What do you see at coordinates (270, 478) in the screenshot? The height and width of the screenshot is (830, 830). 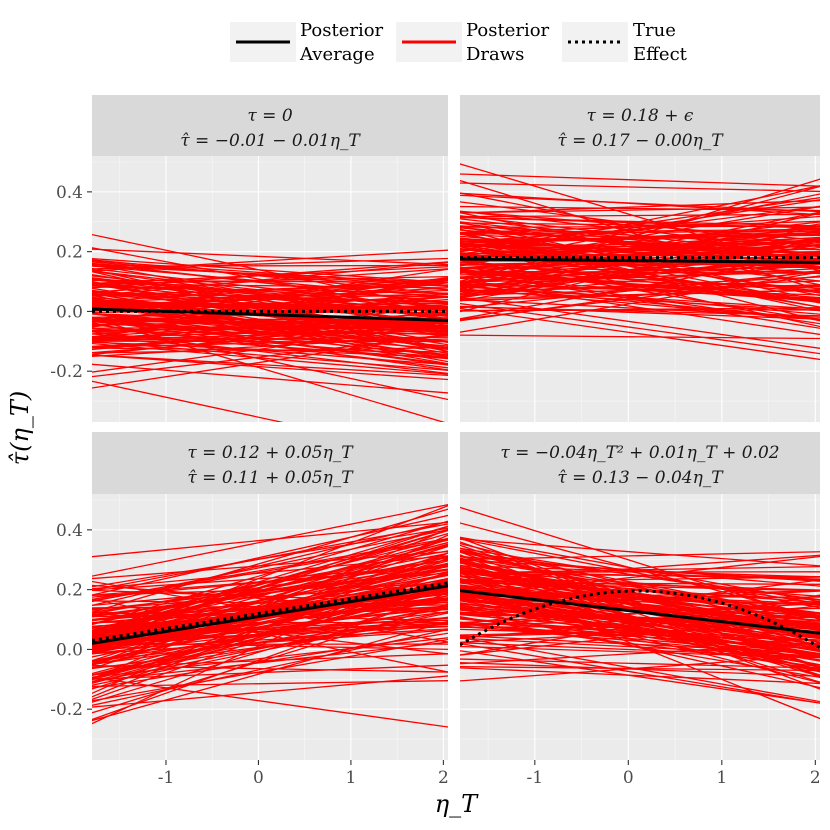 I see `strip-bottom-left-line2: τ̂ = 0.11 + 0.05η_T` at bounding box center [270, 478].